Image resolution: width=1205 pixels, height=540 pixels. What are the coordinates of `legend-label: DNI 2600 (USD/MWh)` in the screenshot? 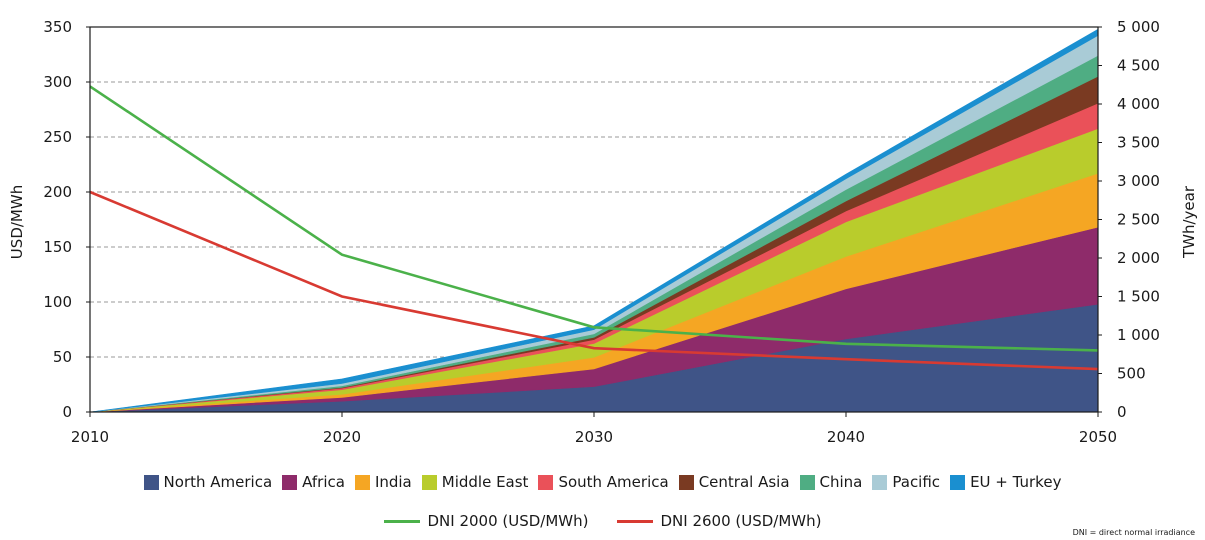 It's located at (741, 521).